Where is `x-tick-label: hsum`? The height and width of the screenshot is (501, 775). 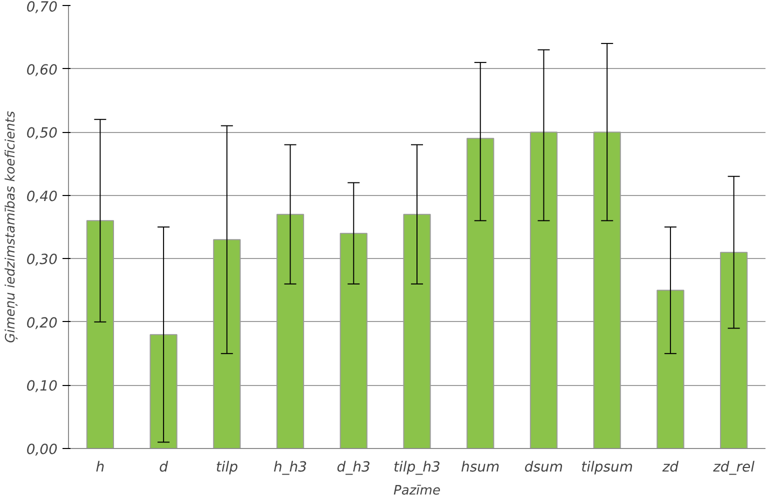 x-tick-label: hsum is located at coordinates (480, 468).